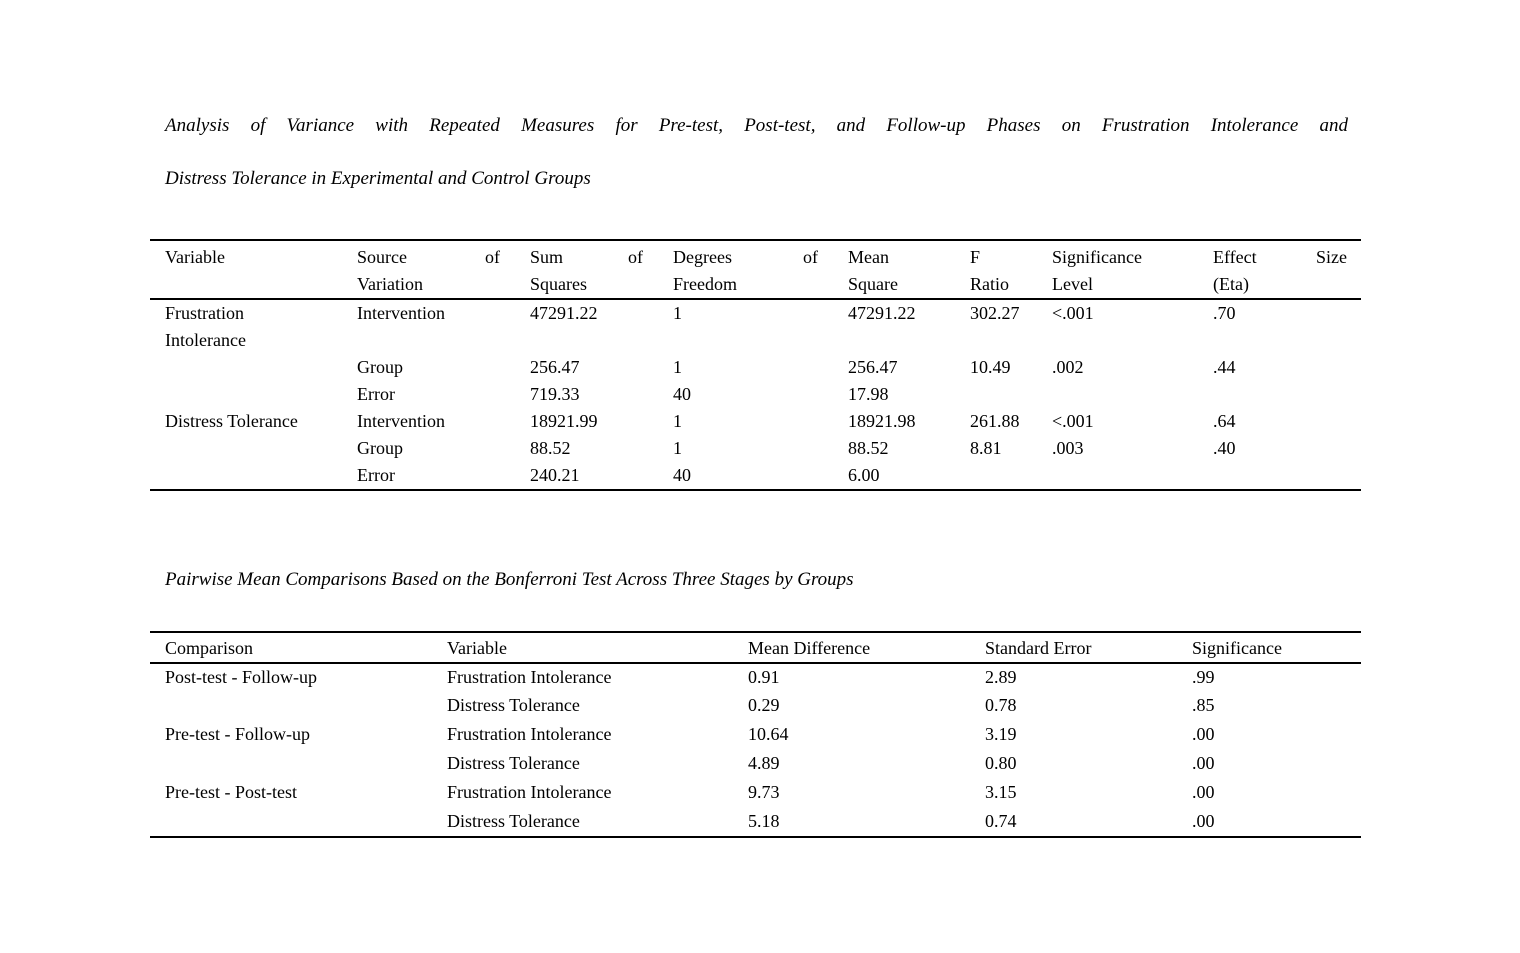 This screenshot has height=953, width=1520. What do you see at coordinates (1203, 677) in the screenshot?
I see `pairwise-cell-significance: .99` at bounding box center [1203, 677].